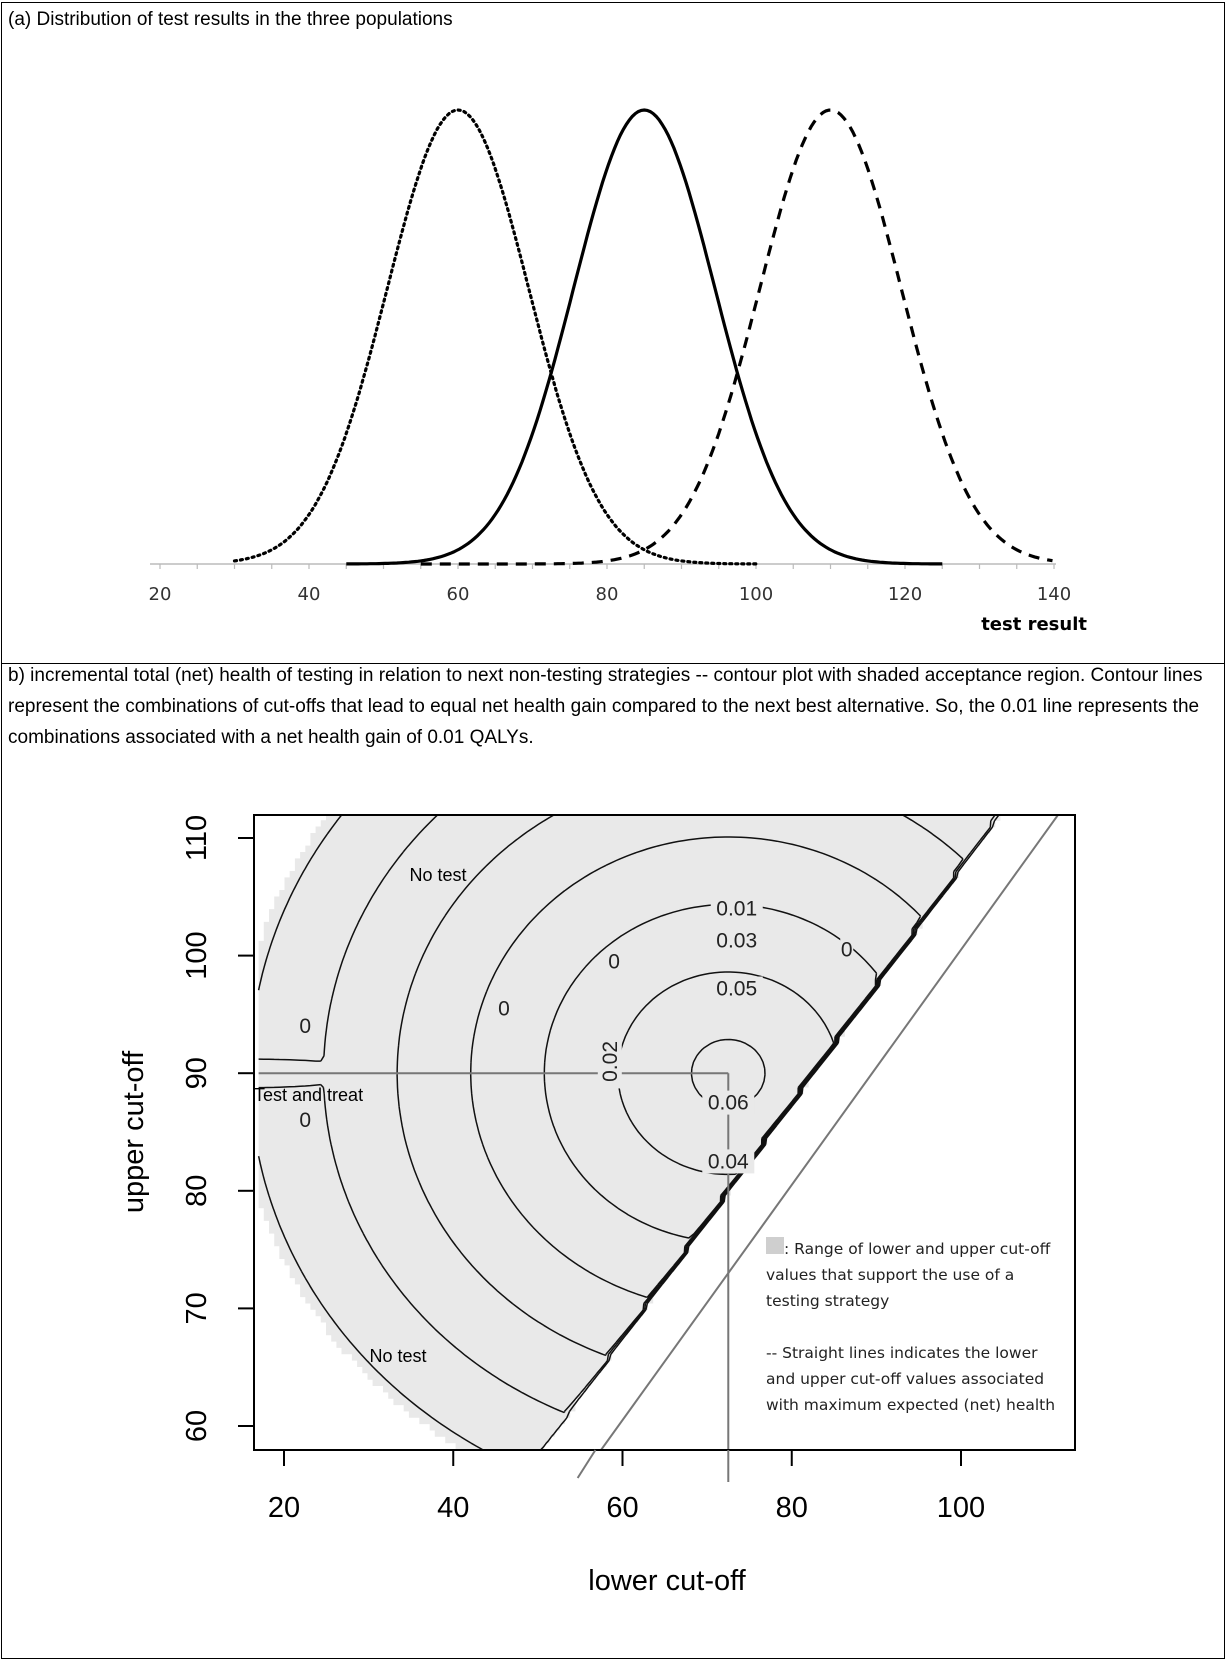  What do you see at coordinates (726, 1073) in the screenshot?
I see `contour-line-0.05` at bounding box center [726, 1073].